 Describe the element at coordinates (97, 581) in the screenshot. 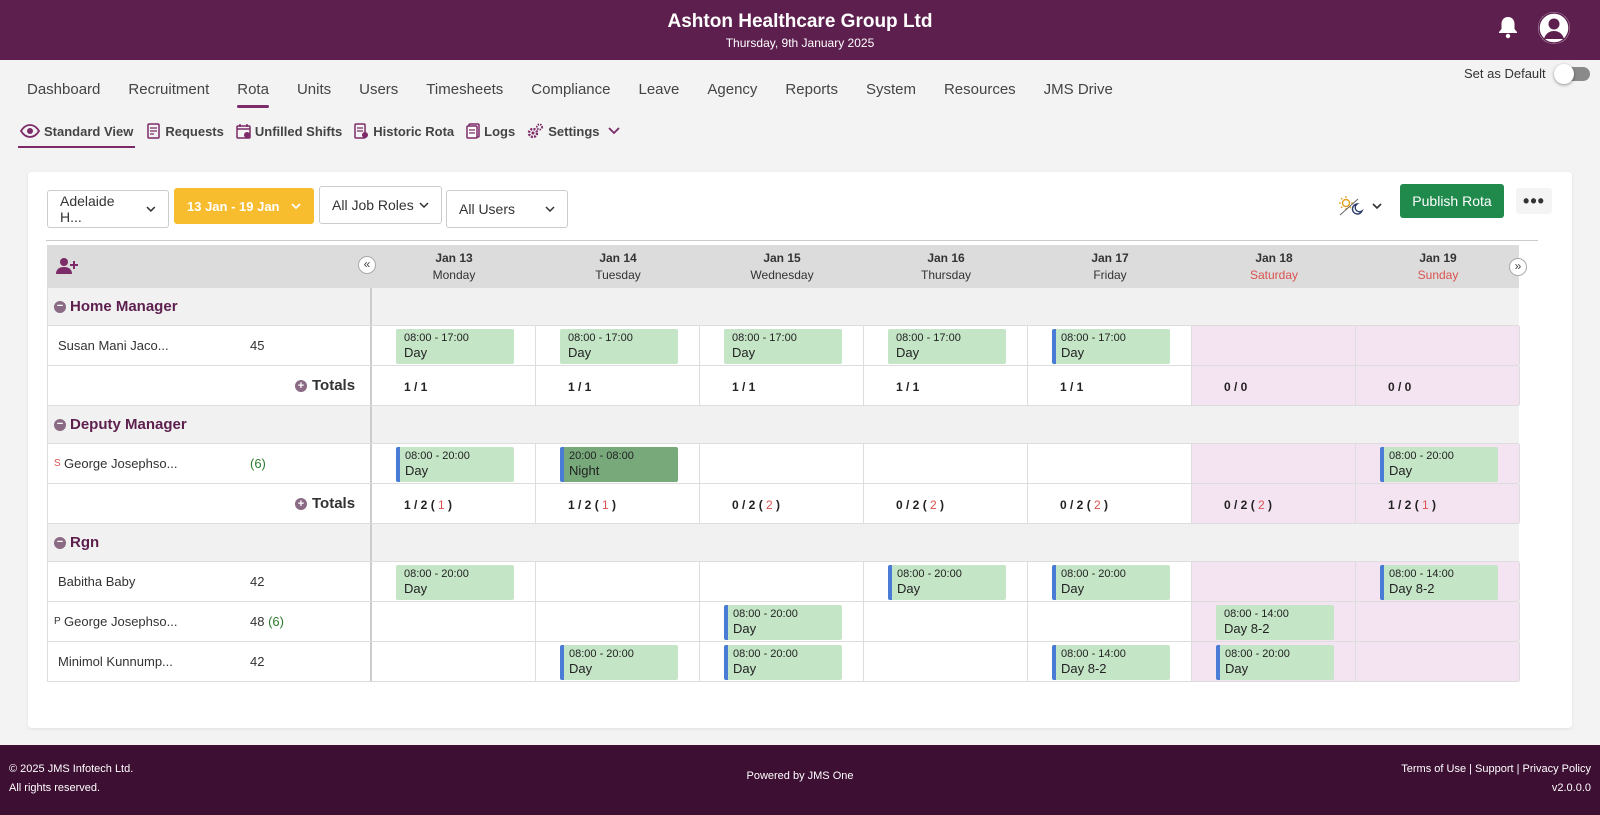

I see `employee-name: Babitha Baby` at that location.